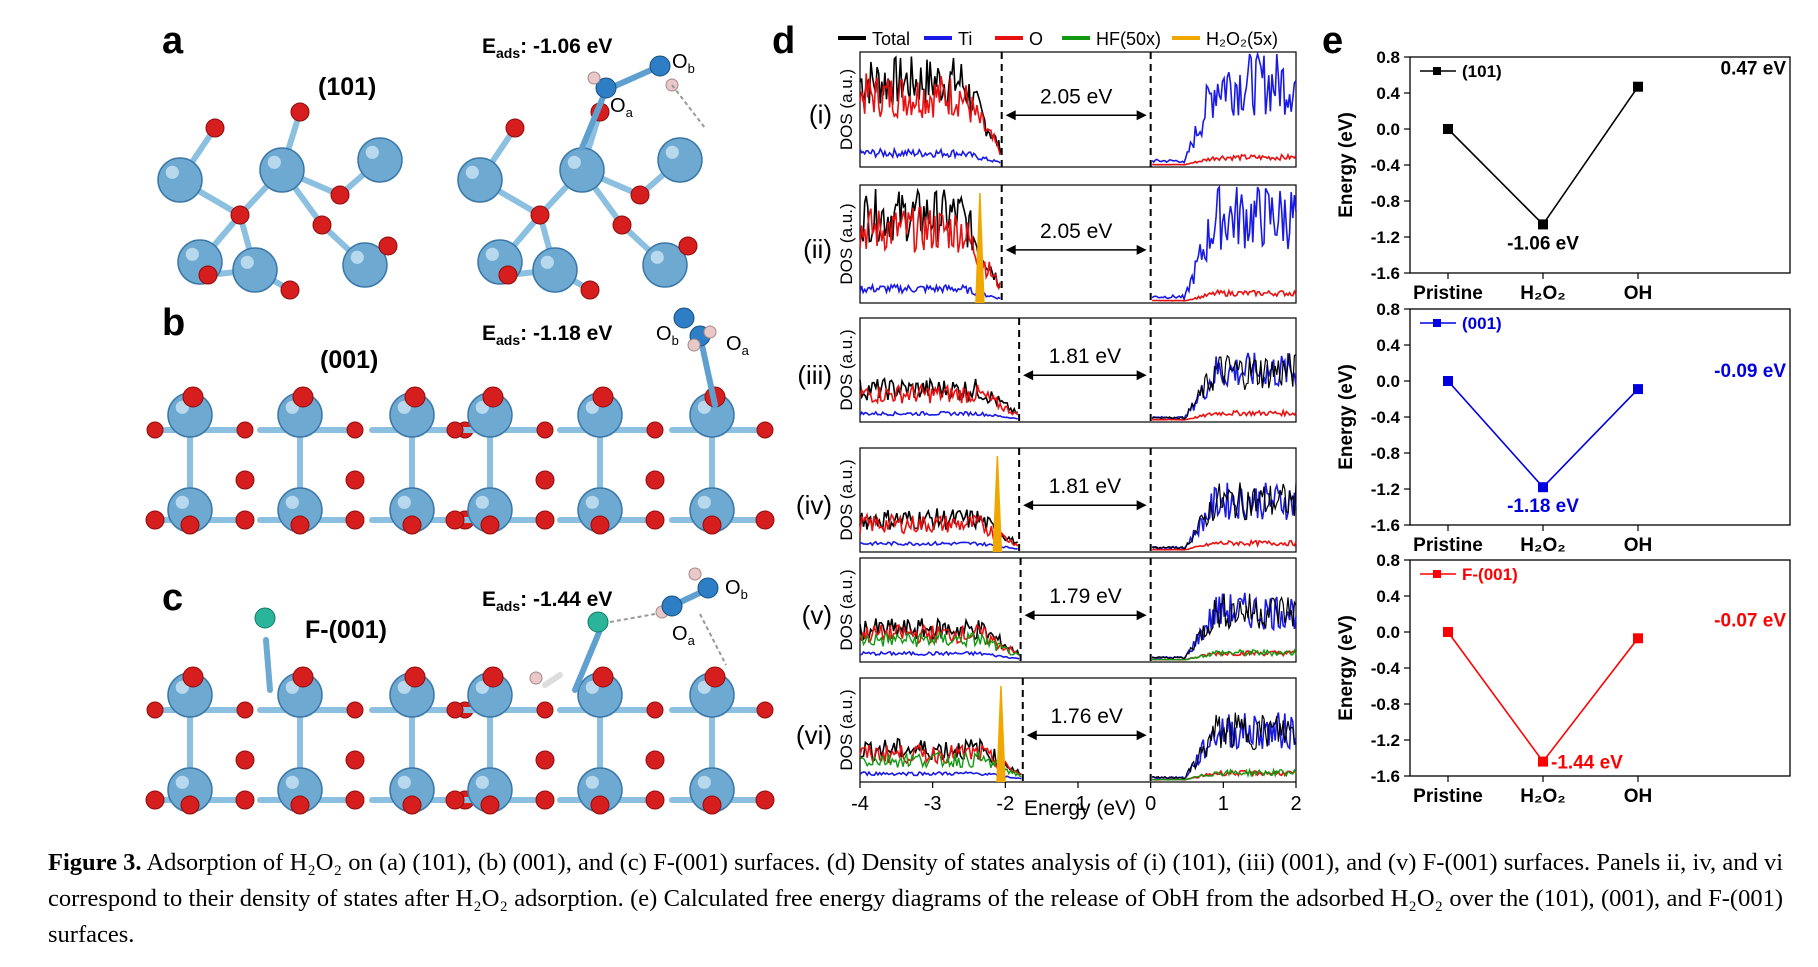  Describe the element at coordinates (95, 862) in the screenshot. I see `caption-figure-label: Figure 3.` at that location.